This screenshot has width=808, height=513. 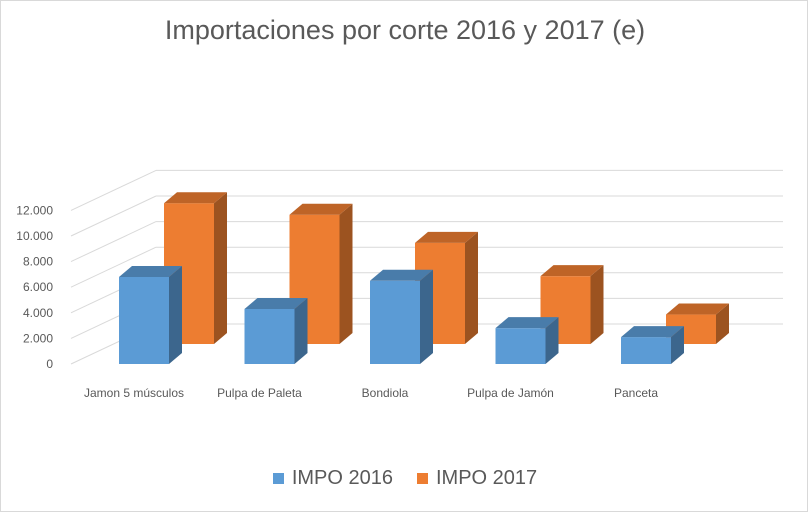 I want to click on y-tick-label: 2.000, so click(x=38, y=338).